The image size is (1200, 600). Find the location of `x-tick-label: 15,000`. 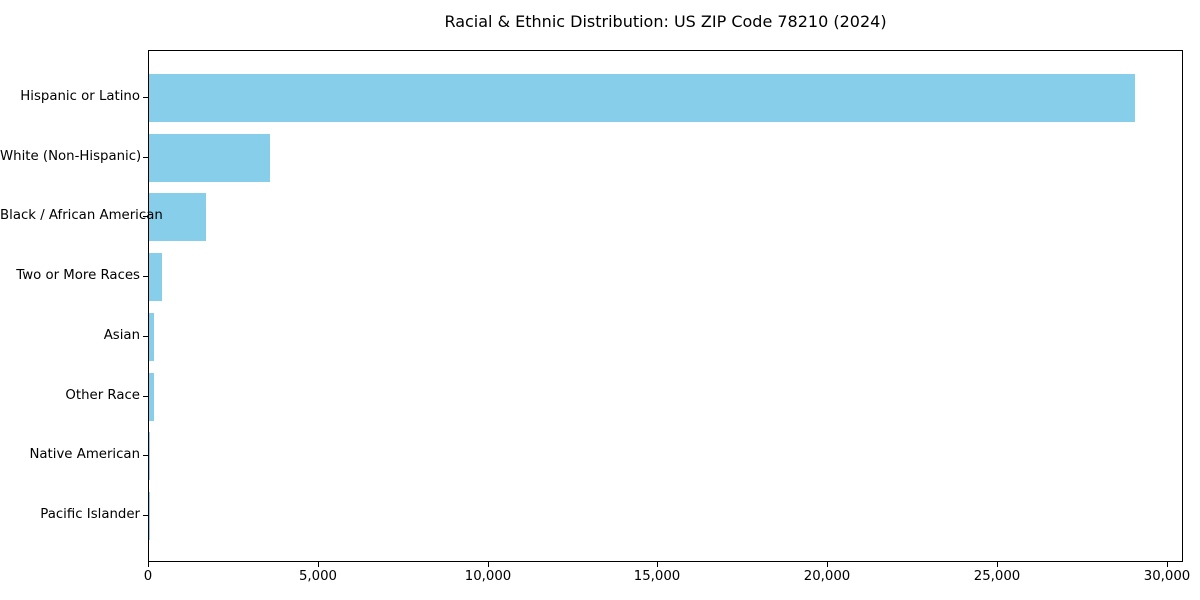

x-tick-label: 15,000 is located at coordinates (657, 576).